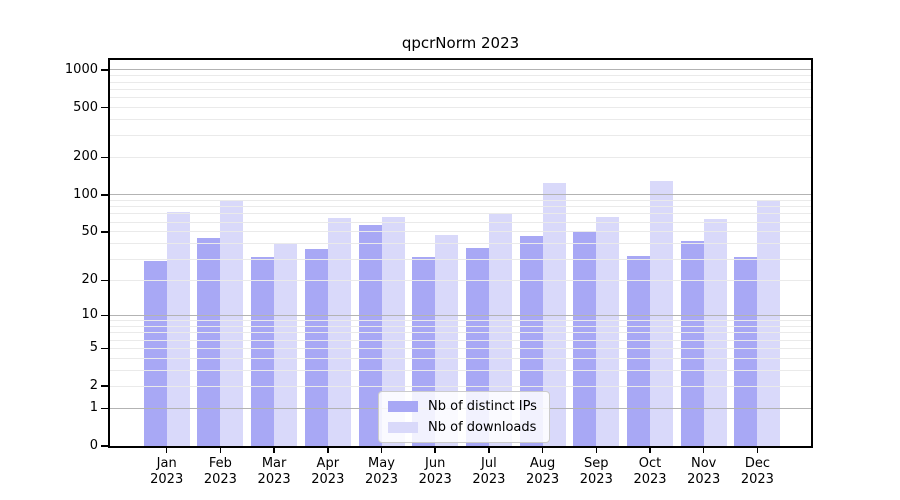 This screenshot has width=900, height=500. Describe the element at coordinates (263, 351) in the screenshot. I see `bar-nb-of-distinct-ips-mar-2023` at that location.